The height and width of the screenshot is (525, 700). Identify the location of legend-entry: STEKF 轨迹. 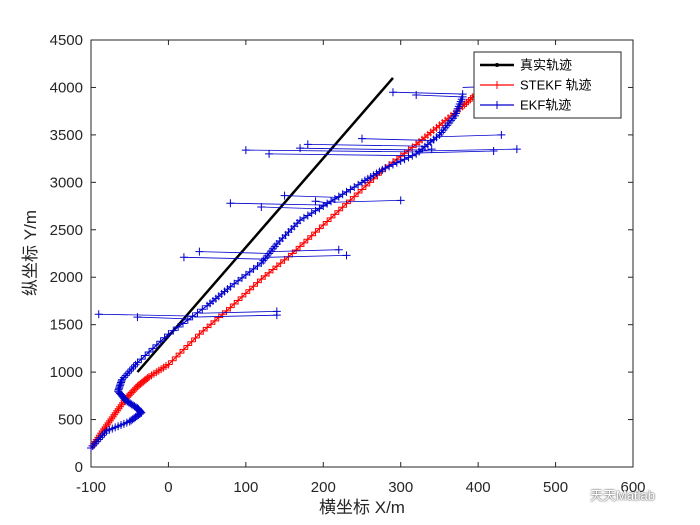
(556, 85).